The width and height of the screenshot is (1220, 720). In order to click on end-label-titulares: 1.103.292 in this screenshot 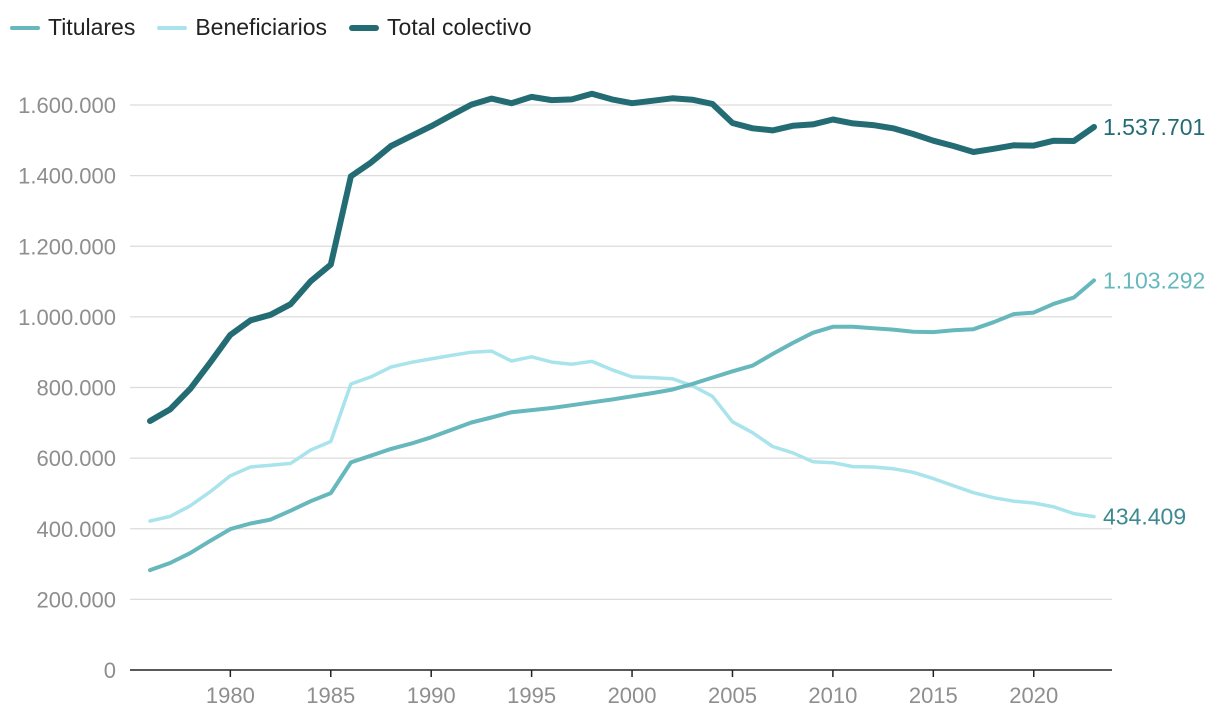, I will do `click(1154, 280)`.